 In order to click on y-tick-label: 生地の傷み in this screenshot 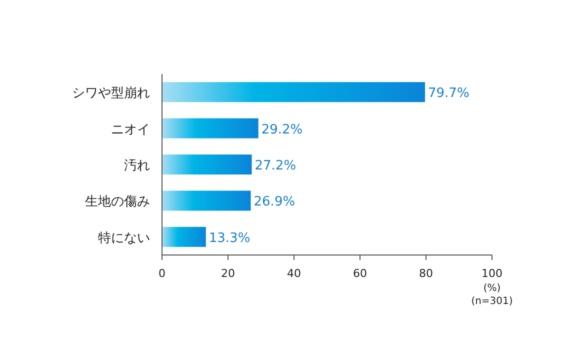, I will do `click(117, 202)`.